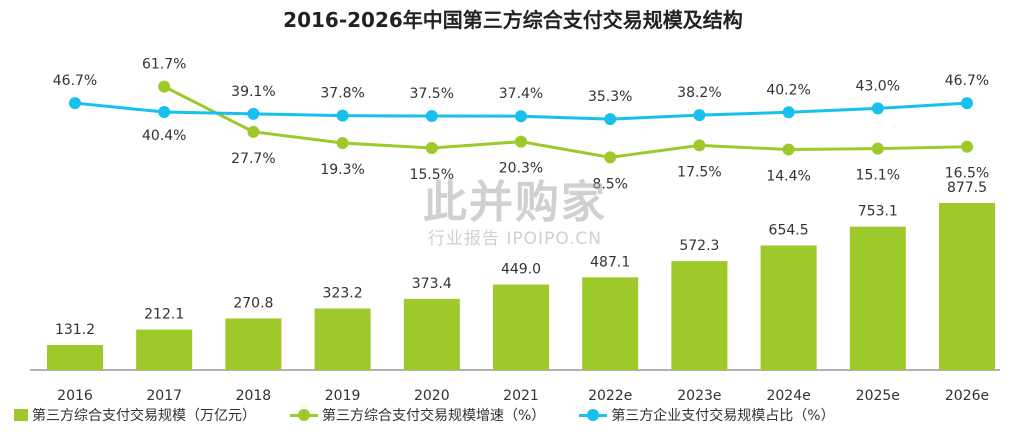 The height and width of the screenshot is (432, 1026). Describe the element at coordinates (432, 284) in the screenshot. I see `bar-label-2020: 373.4` at that location.